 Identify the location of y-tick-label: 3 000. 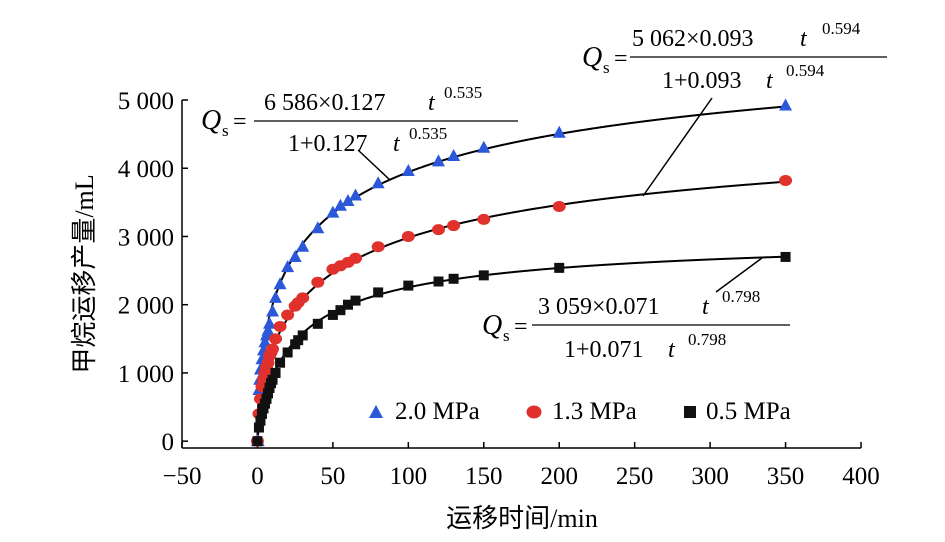
(146, 237).